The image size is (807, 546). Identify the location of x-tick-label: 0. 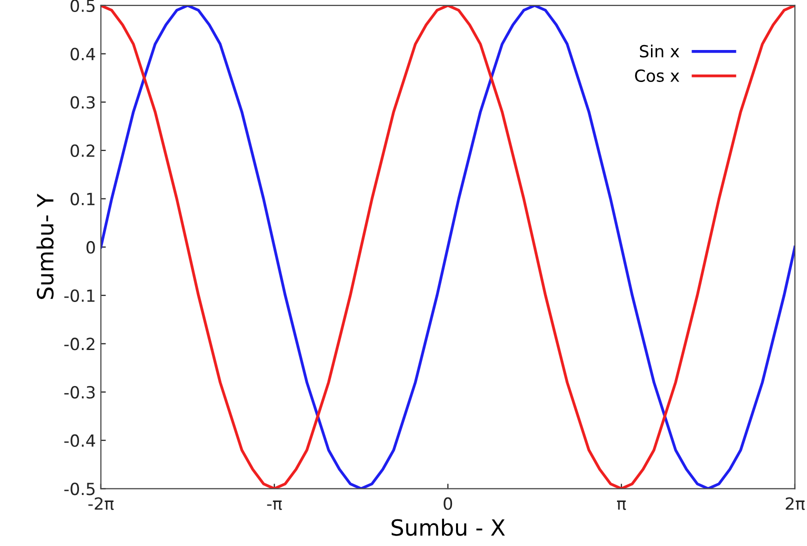
(448, 503).